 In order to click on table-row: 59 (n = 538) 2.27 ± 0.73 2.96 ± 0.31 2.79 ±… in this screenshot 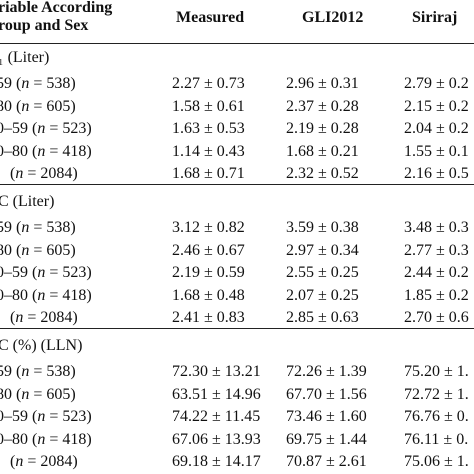, I will do `click(237, 84)`.